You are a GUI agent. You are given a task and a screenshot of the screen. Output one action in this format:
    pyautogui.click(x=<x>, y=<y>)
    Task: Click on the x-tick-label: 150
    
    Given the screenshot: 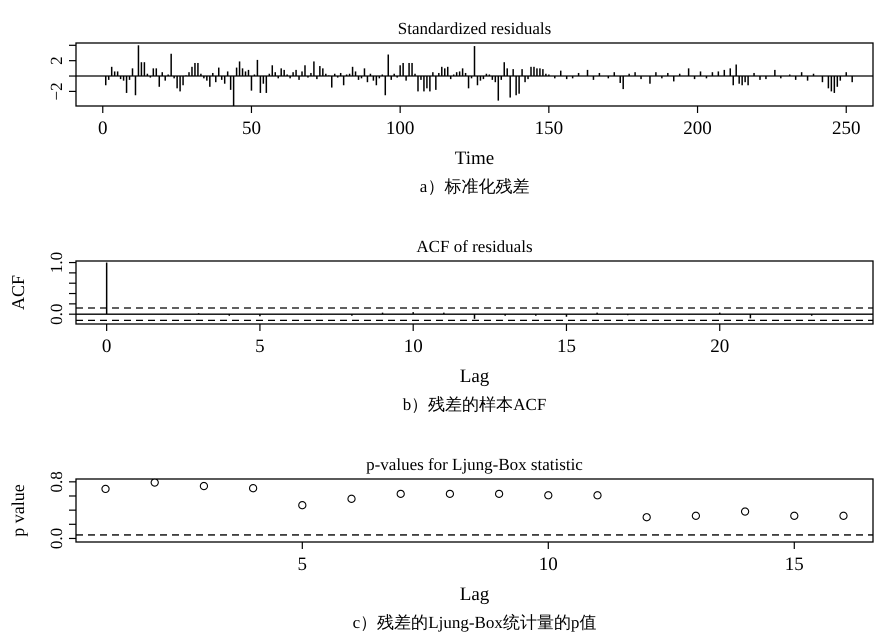 What is the action you would take?
    pyautogui.click(x=549, y=128)
    